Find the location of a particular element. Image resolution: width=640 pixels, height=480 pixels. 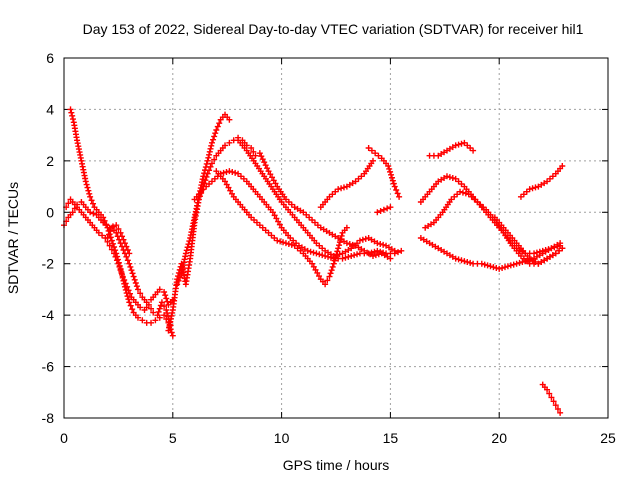

y-tick-label: -8 is located at coordinates (48, 418).